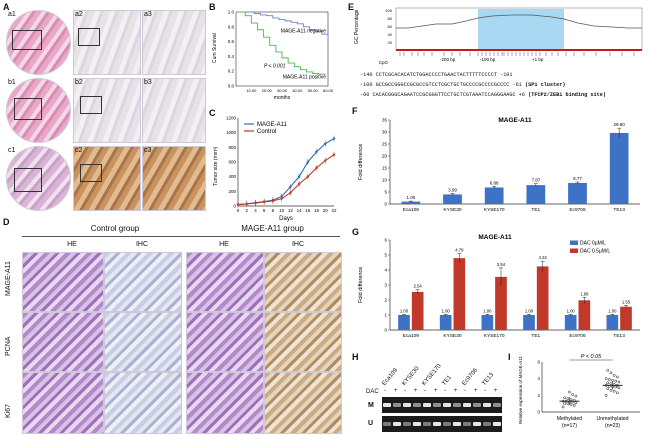  What do you see at coordinates (355, 357) in the screenshot?
I see `panel-h-label: H` at bounding box center [355, 357].